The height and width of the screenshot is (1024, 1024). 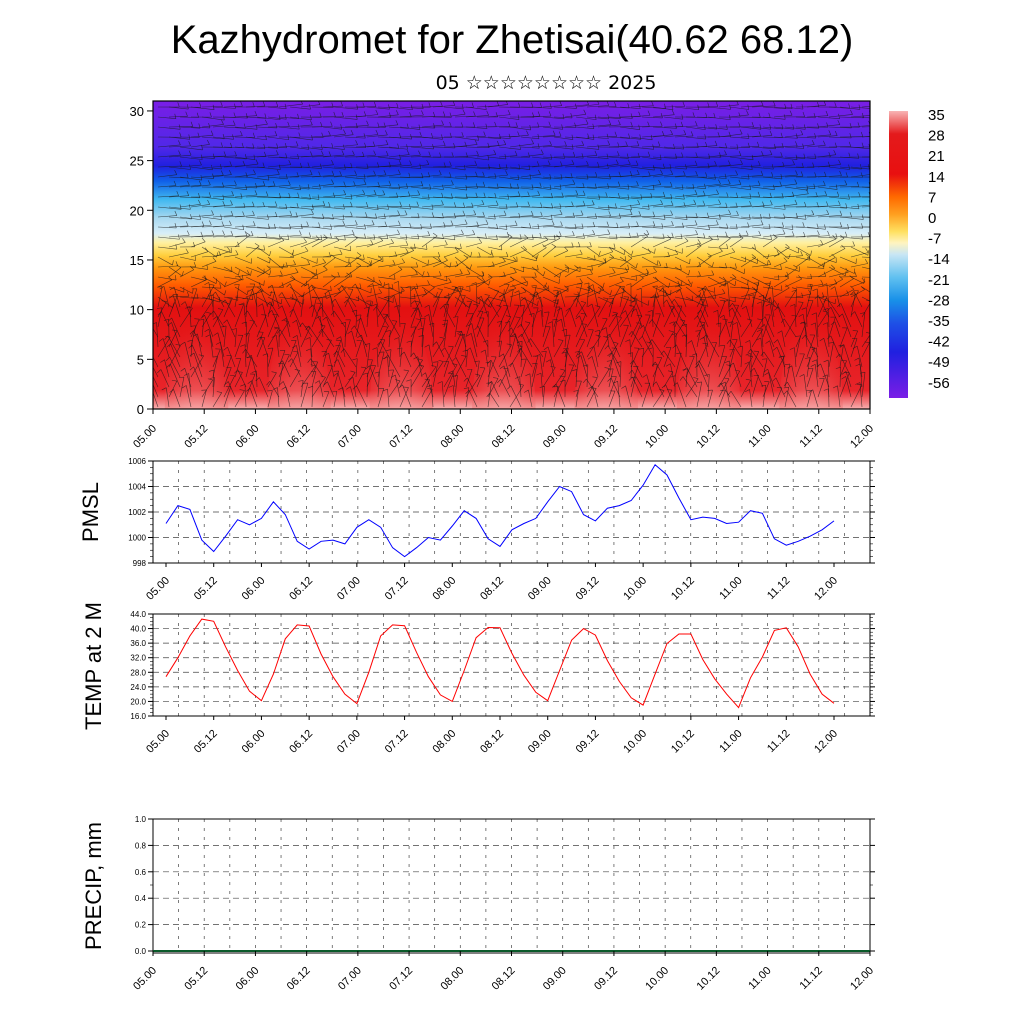 What do you see at coordinates (492, 742) in the screenshot?
I see `x-tick-label: 08.12` at bounding box center [492, 742].